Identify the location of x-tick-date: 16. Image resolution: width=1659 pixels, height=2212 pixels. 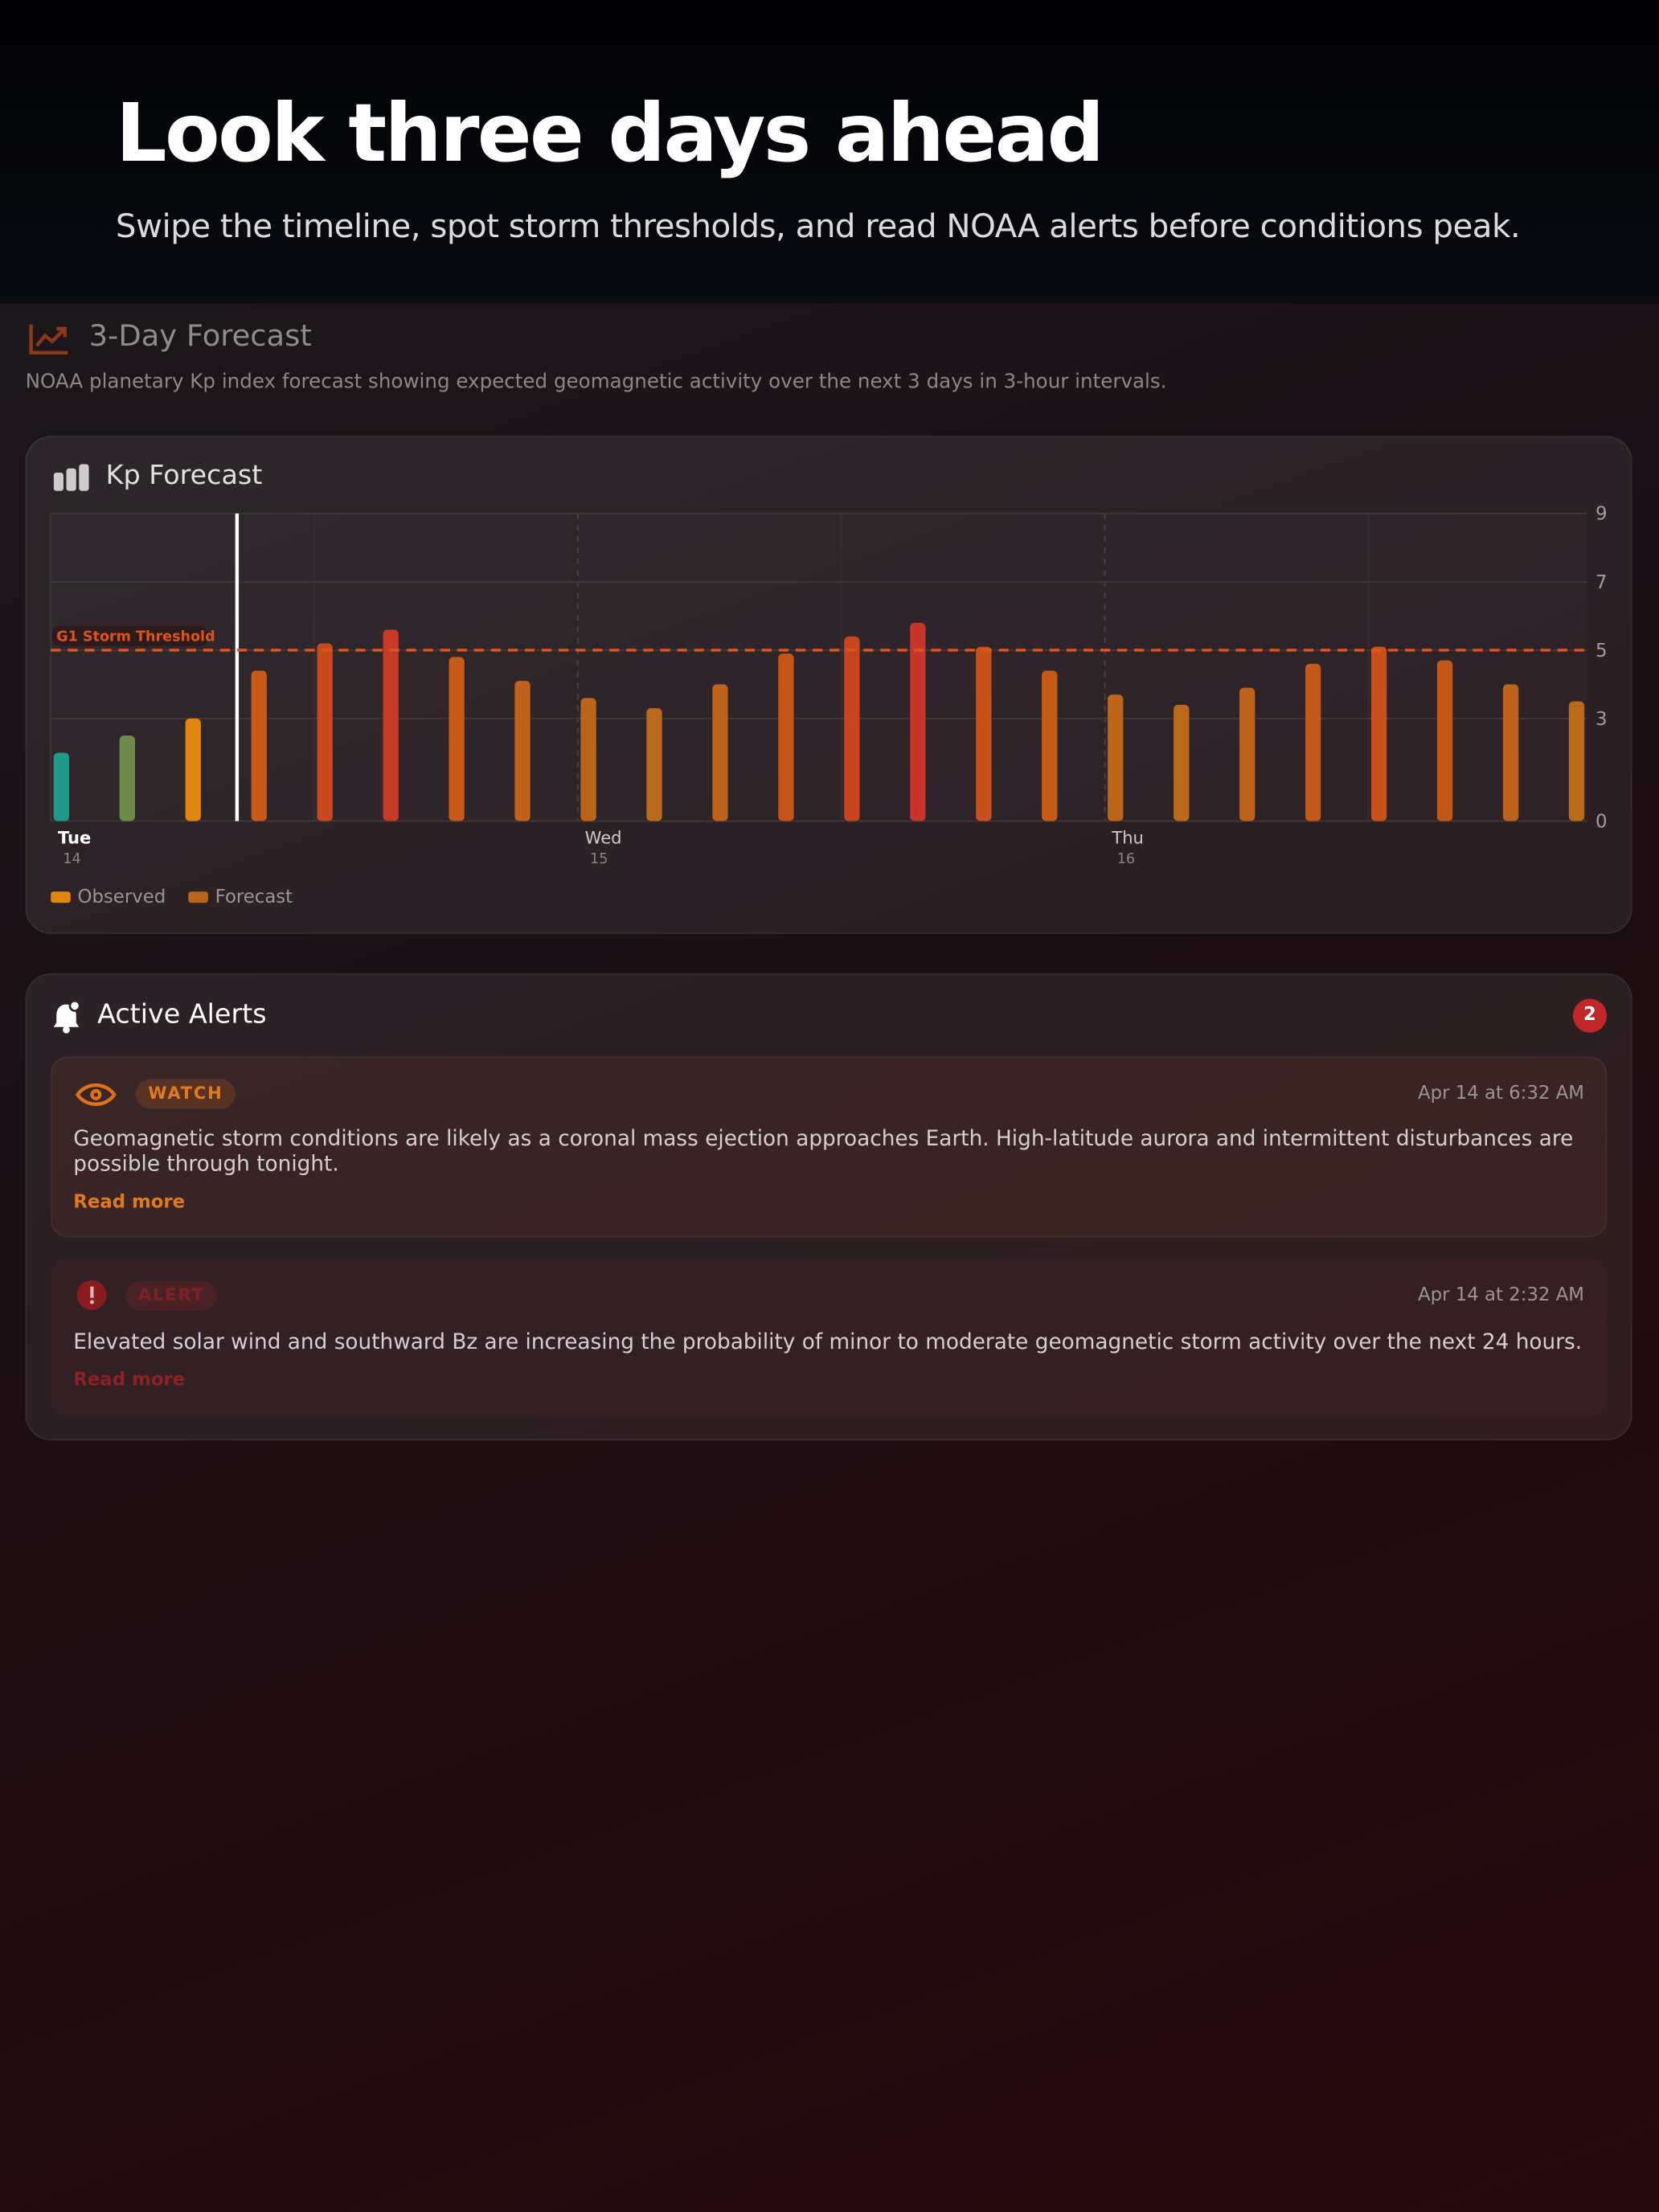
(1126, 859).